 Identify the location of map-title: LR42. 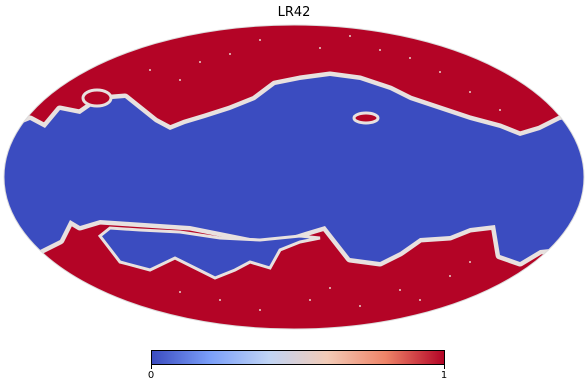
(294, 12).